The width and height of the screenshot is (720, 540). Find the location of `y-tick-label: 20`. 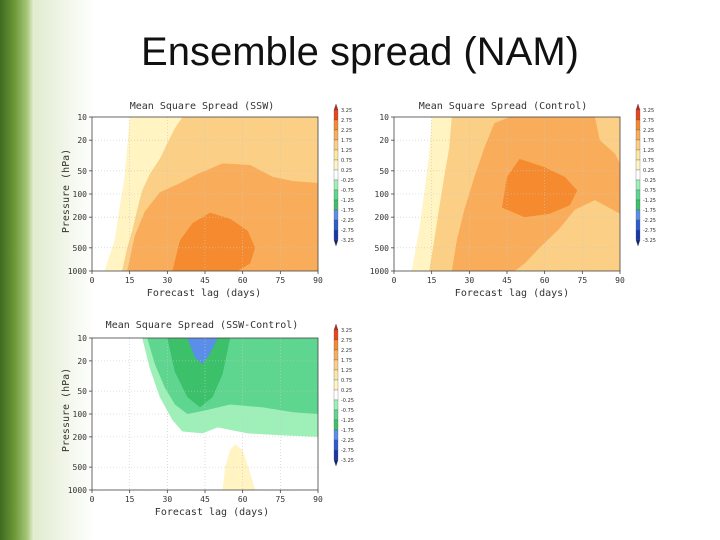

y-tick-label: 20 is located at coordinates (384, 140).